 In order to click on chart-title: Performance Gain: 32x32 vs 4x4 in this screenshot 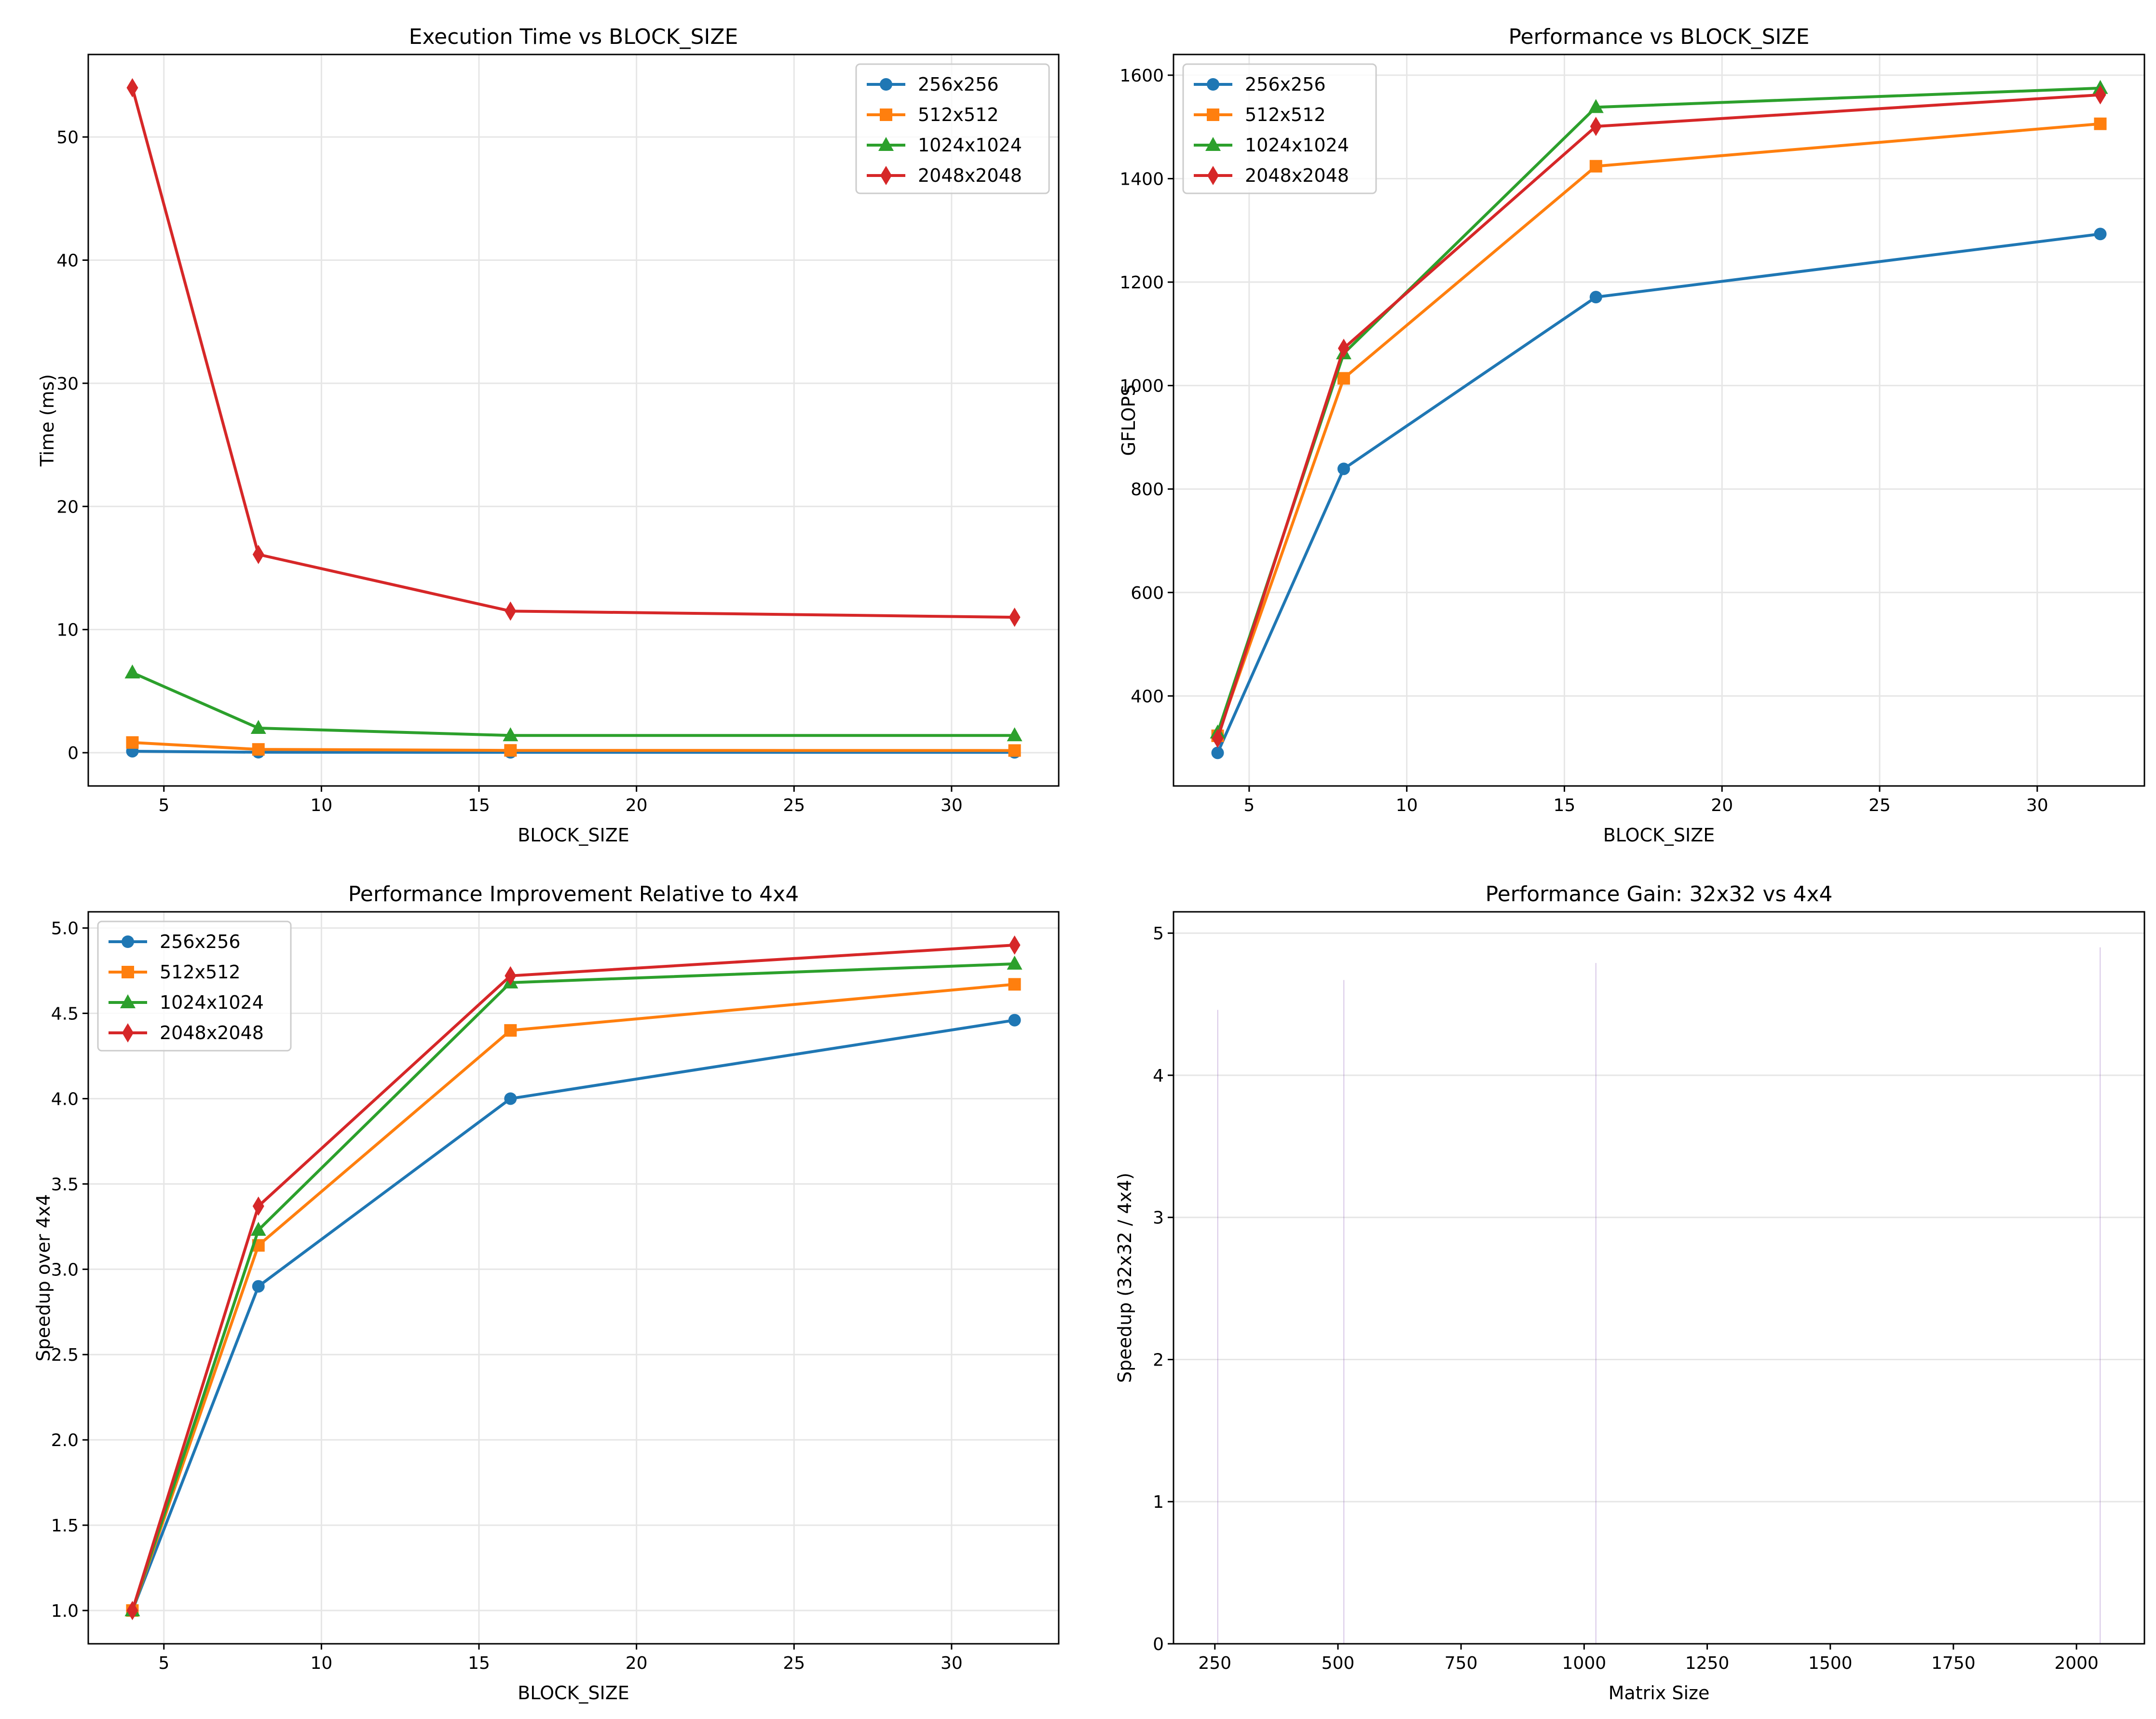, I will do `click(1659, 894)`.